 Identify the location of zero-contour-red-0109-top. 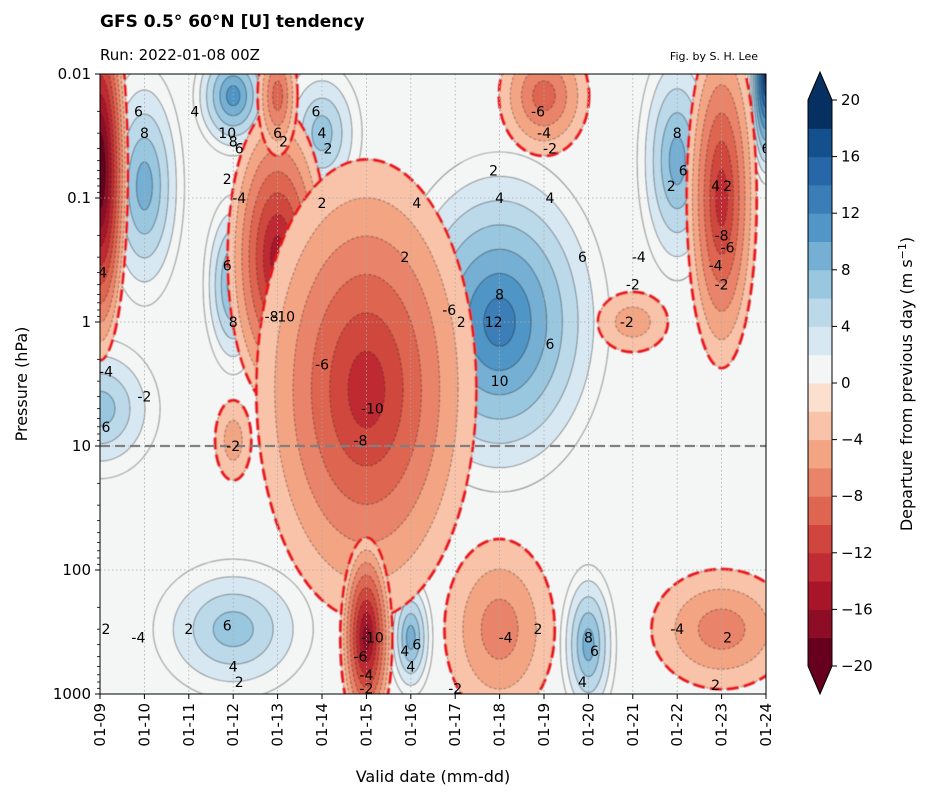
(115, 218).